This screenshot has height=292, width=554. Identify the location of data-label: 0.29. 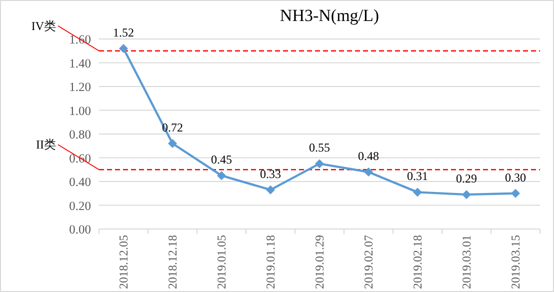
(466, 179).